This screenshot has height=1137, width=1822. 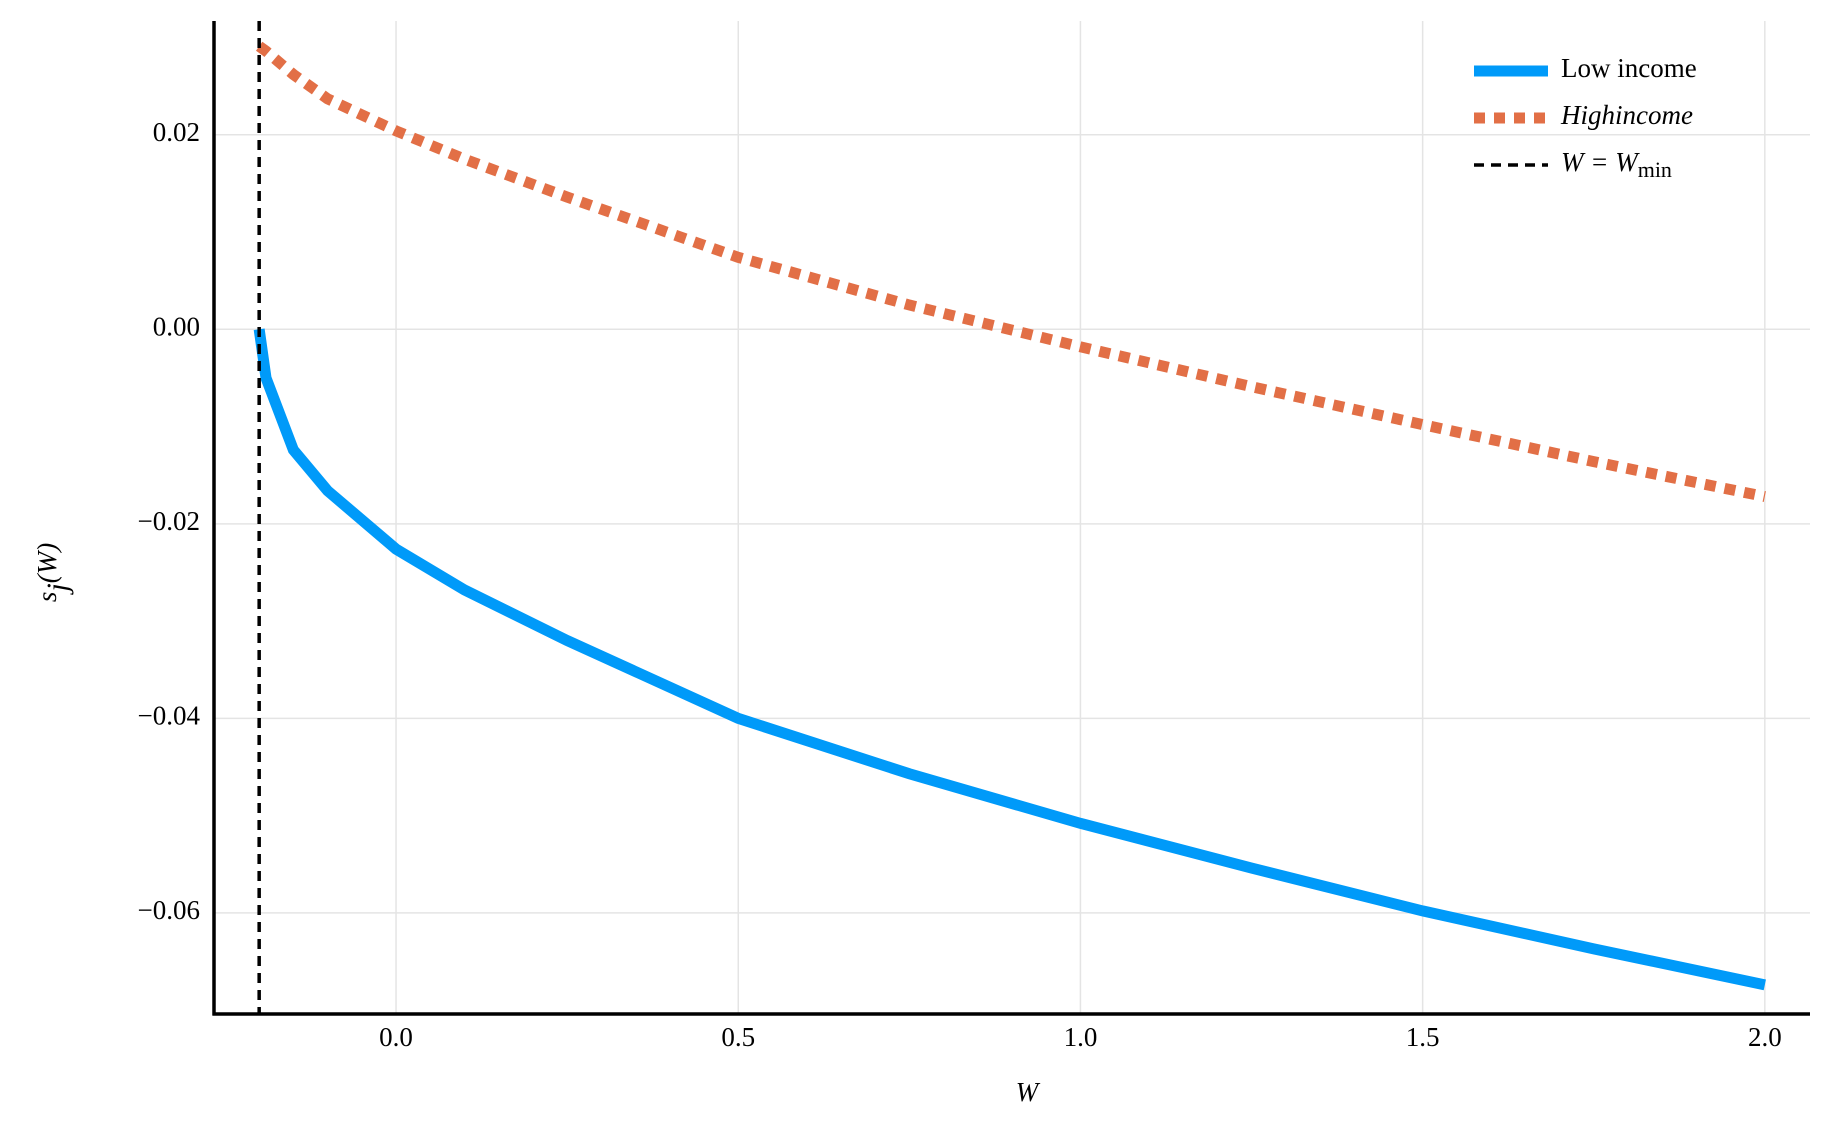 I want to click on y-tick-label: 0.02, so click(x=176, y=132).